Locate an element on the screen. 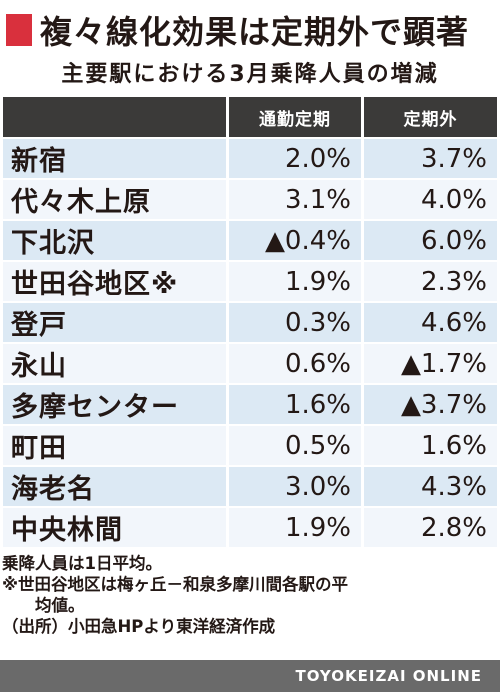 The height and width of the screenshot is (692, 500). station-name-cell: 新宿 is located at coordinates (114, 157).